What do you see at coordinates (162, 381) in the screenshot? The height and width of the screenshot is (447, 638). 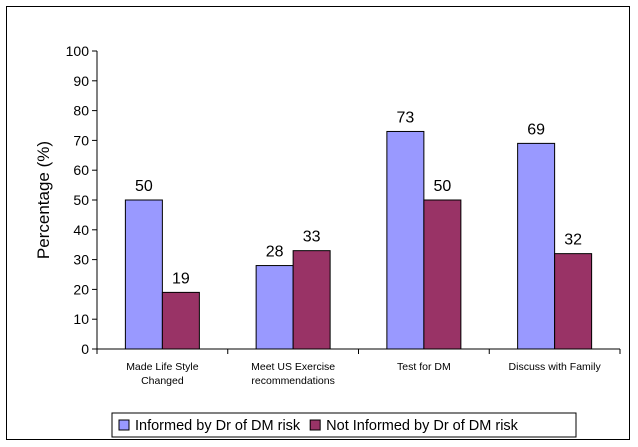 I see `x-tick-label: Changed` at bounding box center [162, 381].